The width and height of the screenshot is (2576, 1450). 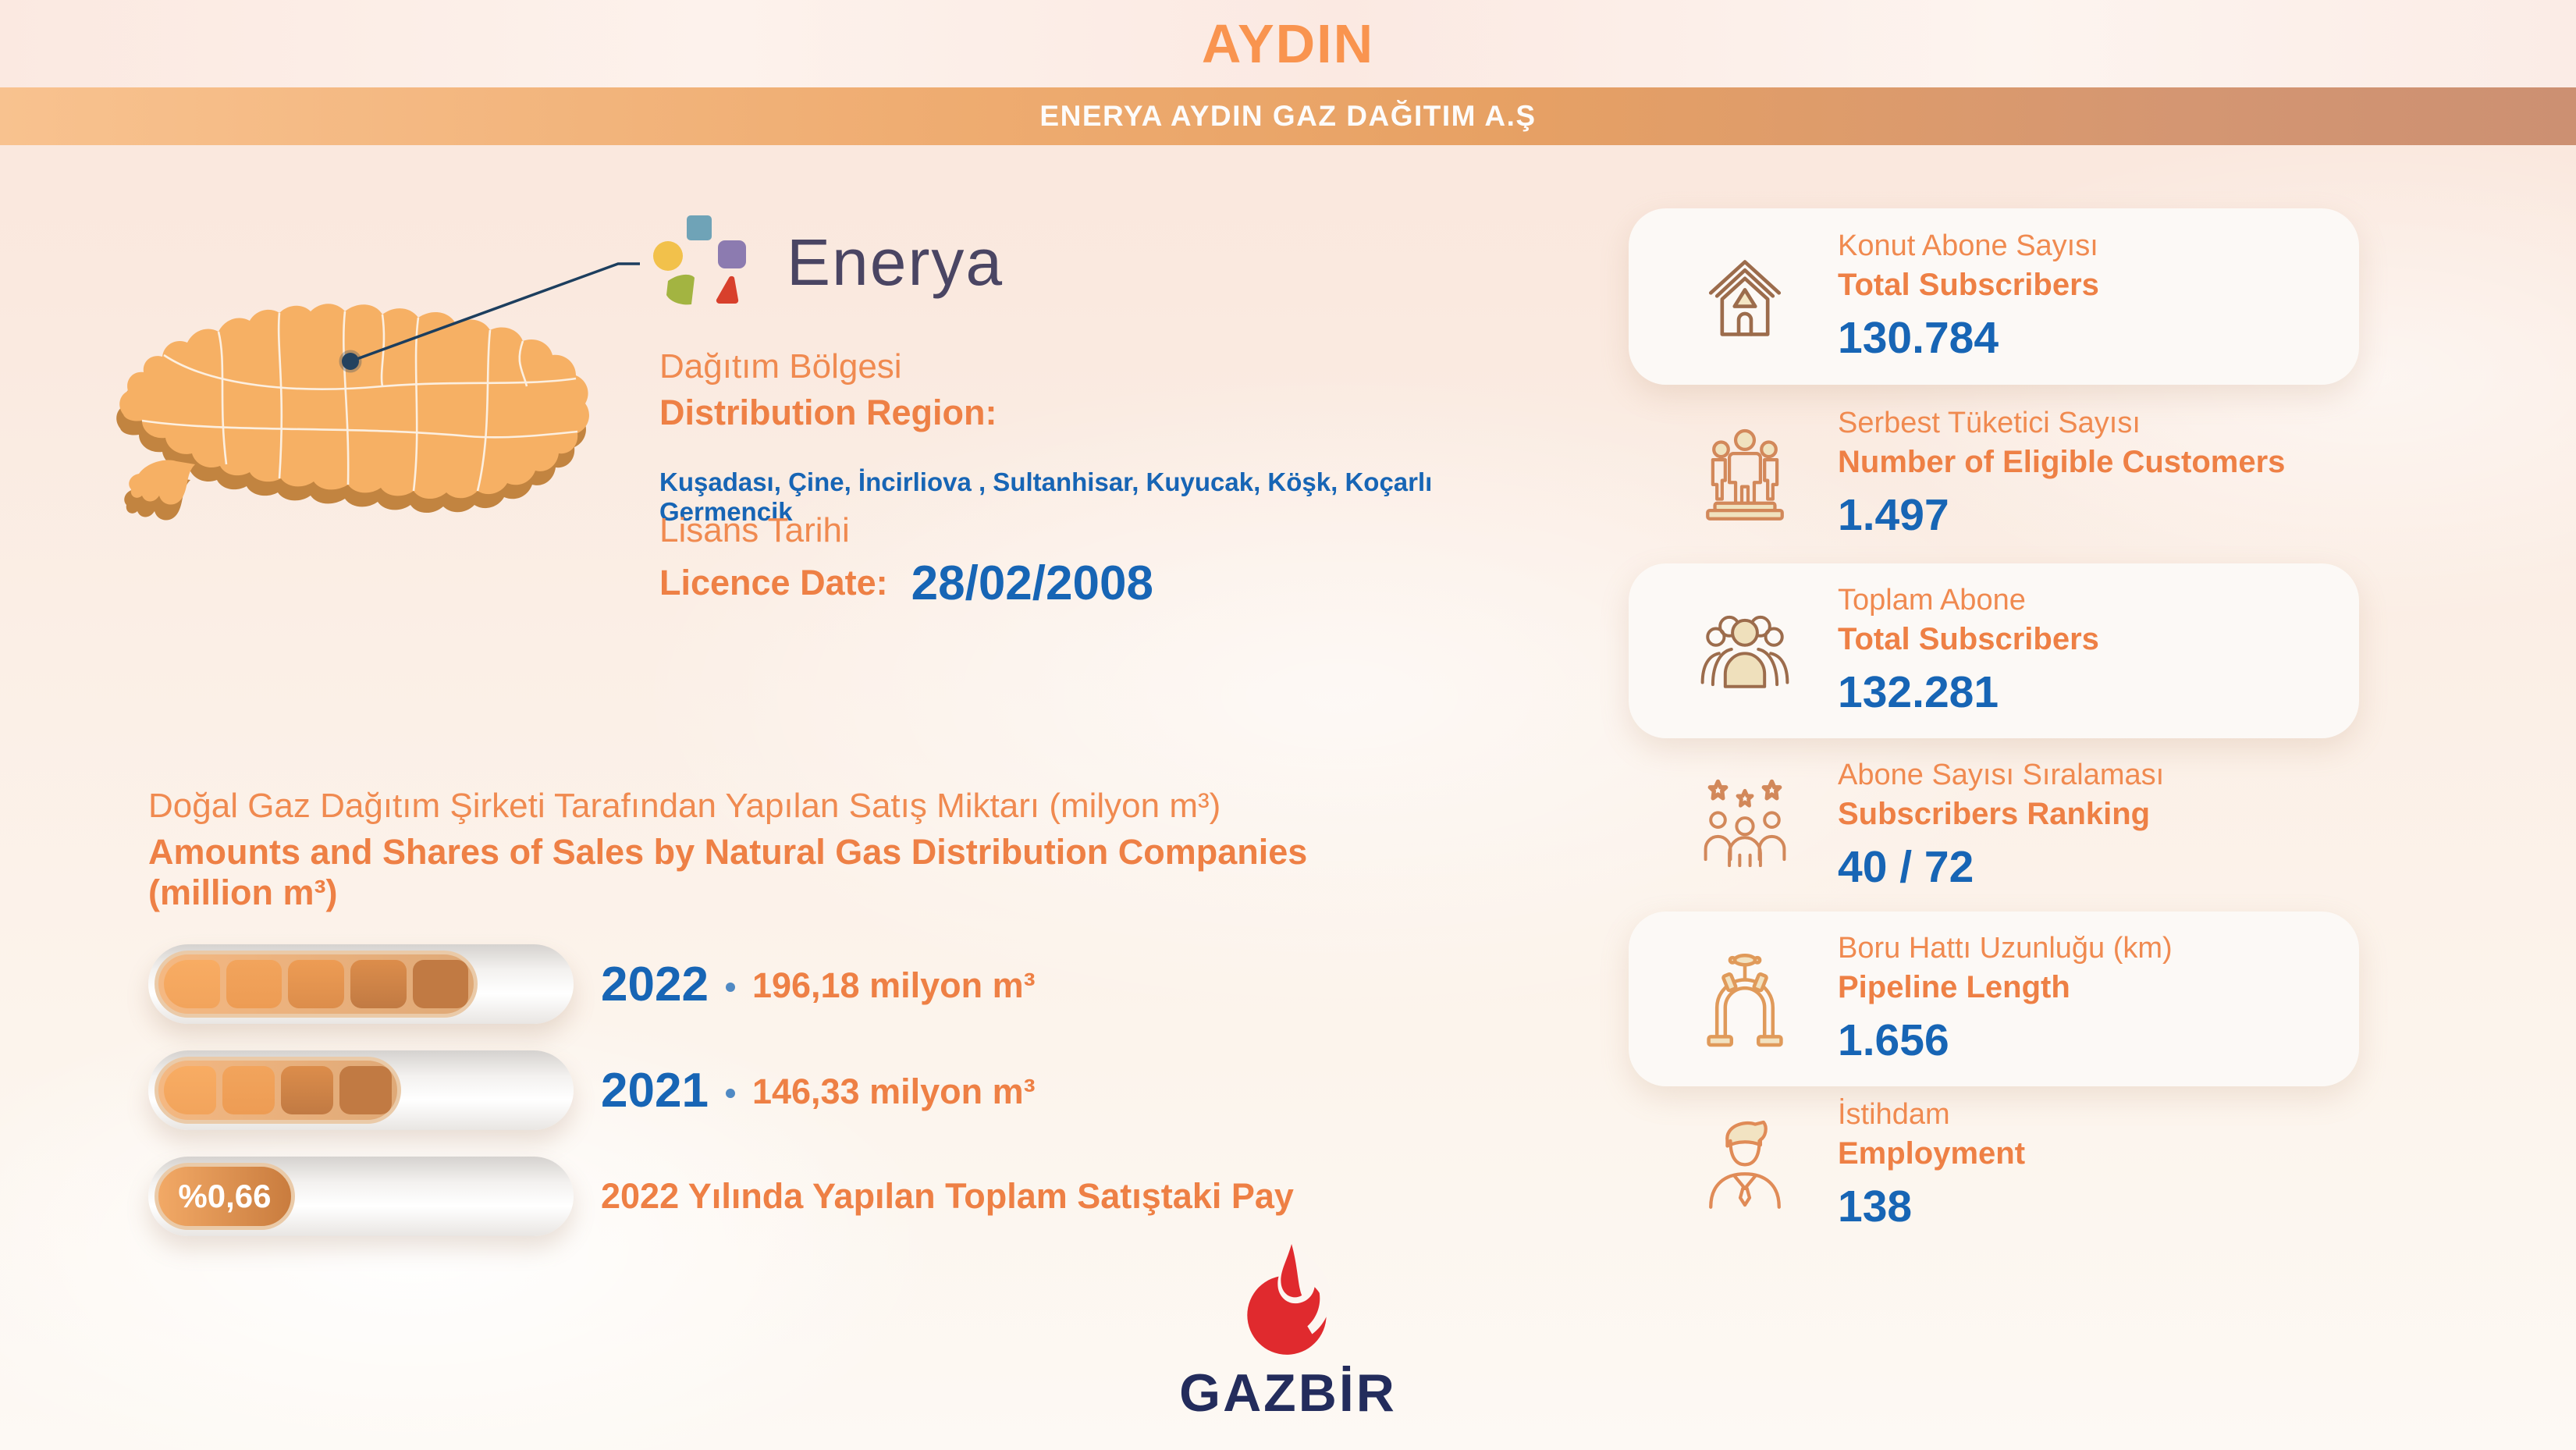 I want to click on employee-icon, so click(x=1745, y=1164).